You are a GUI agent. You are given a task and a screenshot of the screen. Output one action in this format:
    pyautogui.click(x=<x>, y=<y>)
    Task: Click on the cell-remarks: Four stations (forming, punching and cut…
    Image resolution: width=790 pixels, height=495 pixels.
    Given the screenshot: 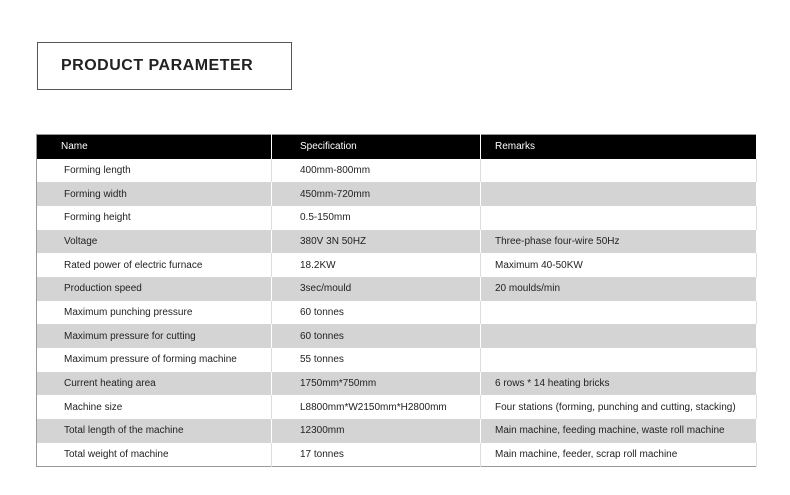 What is the action you would take?
    pyautogui.click(x=618, y=407)
    